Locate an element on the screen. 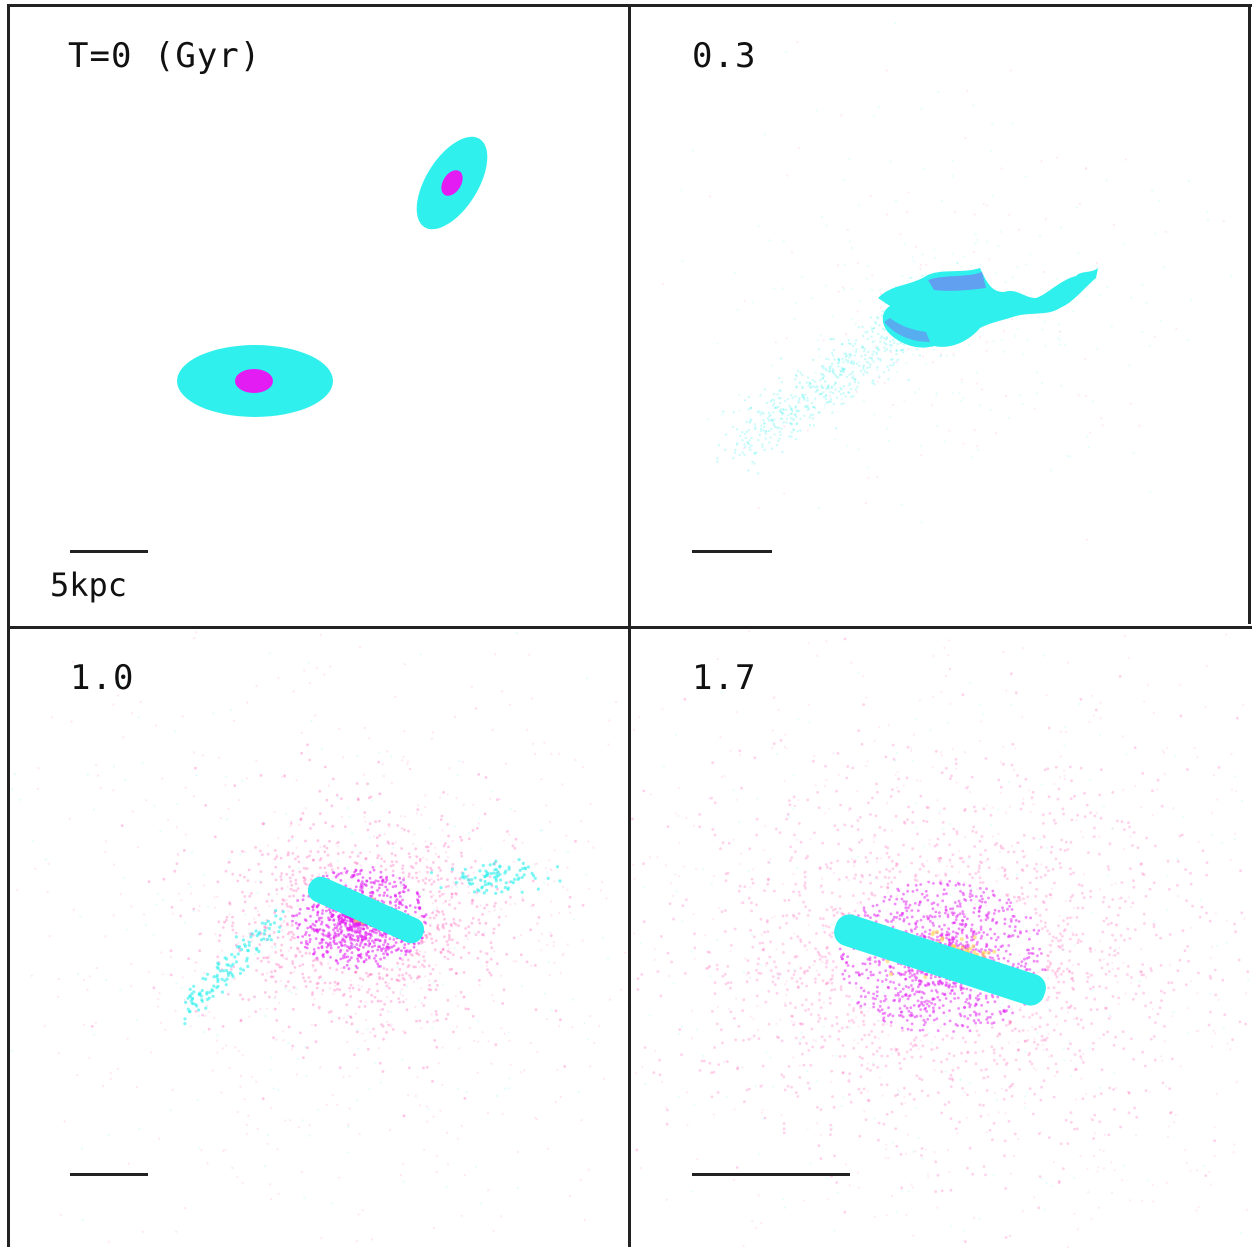  galaxy-bulge-small is located at coordinates (452, 183).